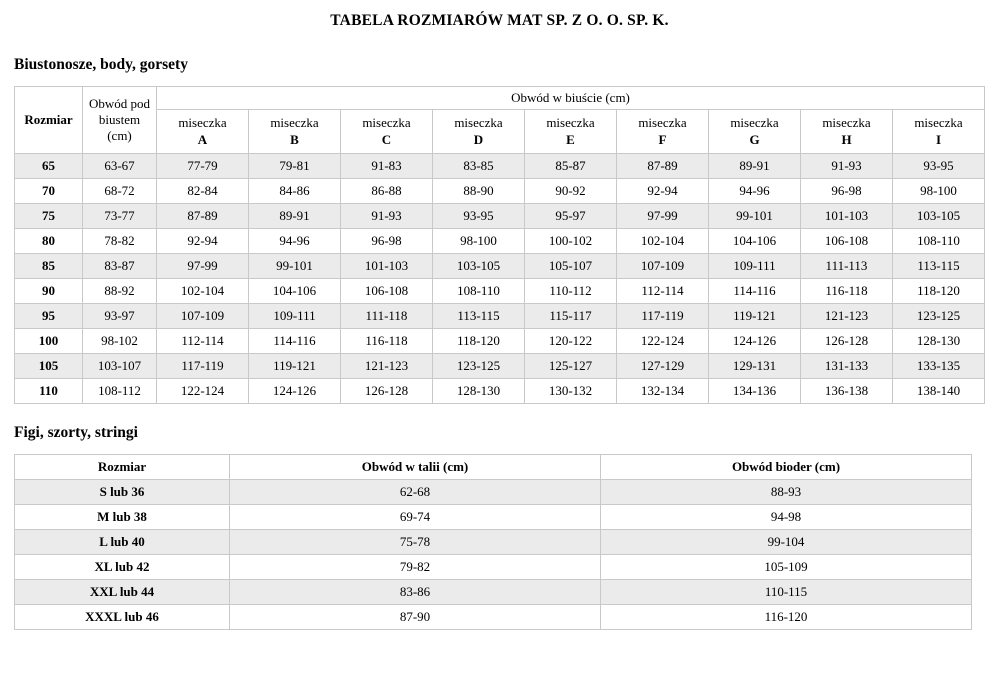 The width and height of the screenshot is (999, 675). I want to click on bust-range-cell: 106-108, so click(386, 291).